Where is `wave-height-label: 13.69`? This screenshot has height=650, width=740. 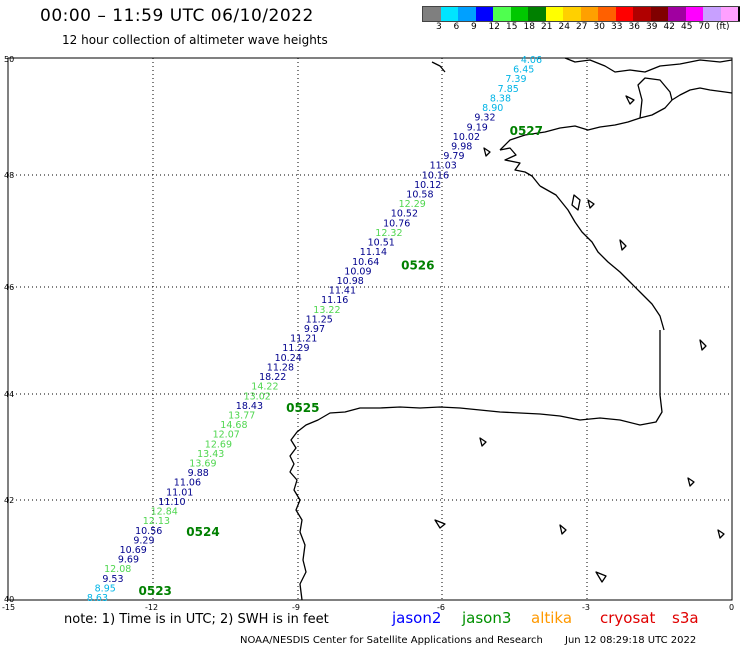
wave-height-label: 13.69 is located at coordinates (202, 464).